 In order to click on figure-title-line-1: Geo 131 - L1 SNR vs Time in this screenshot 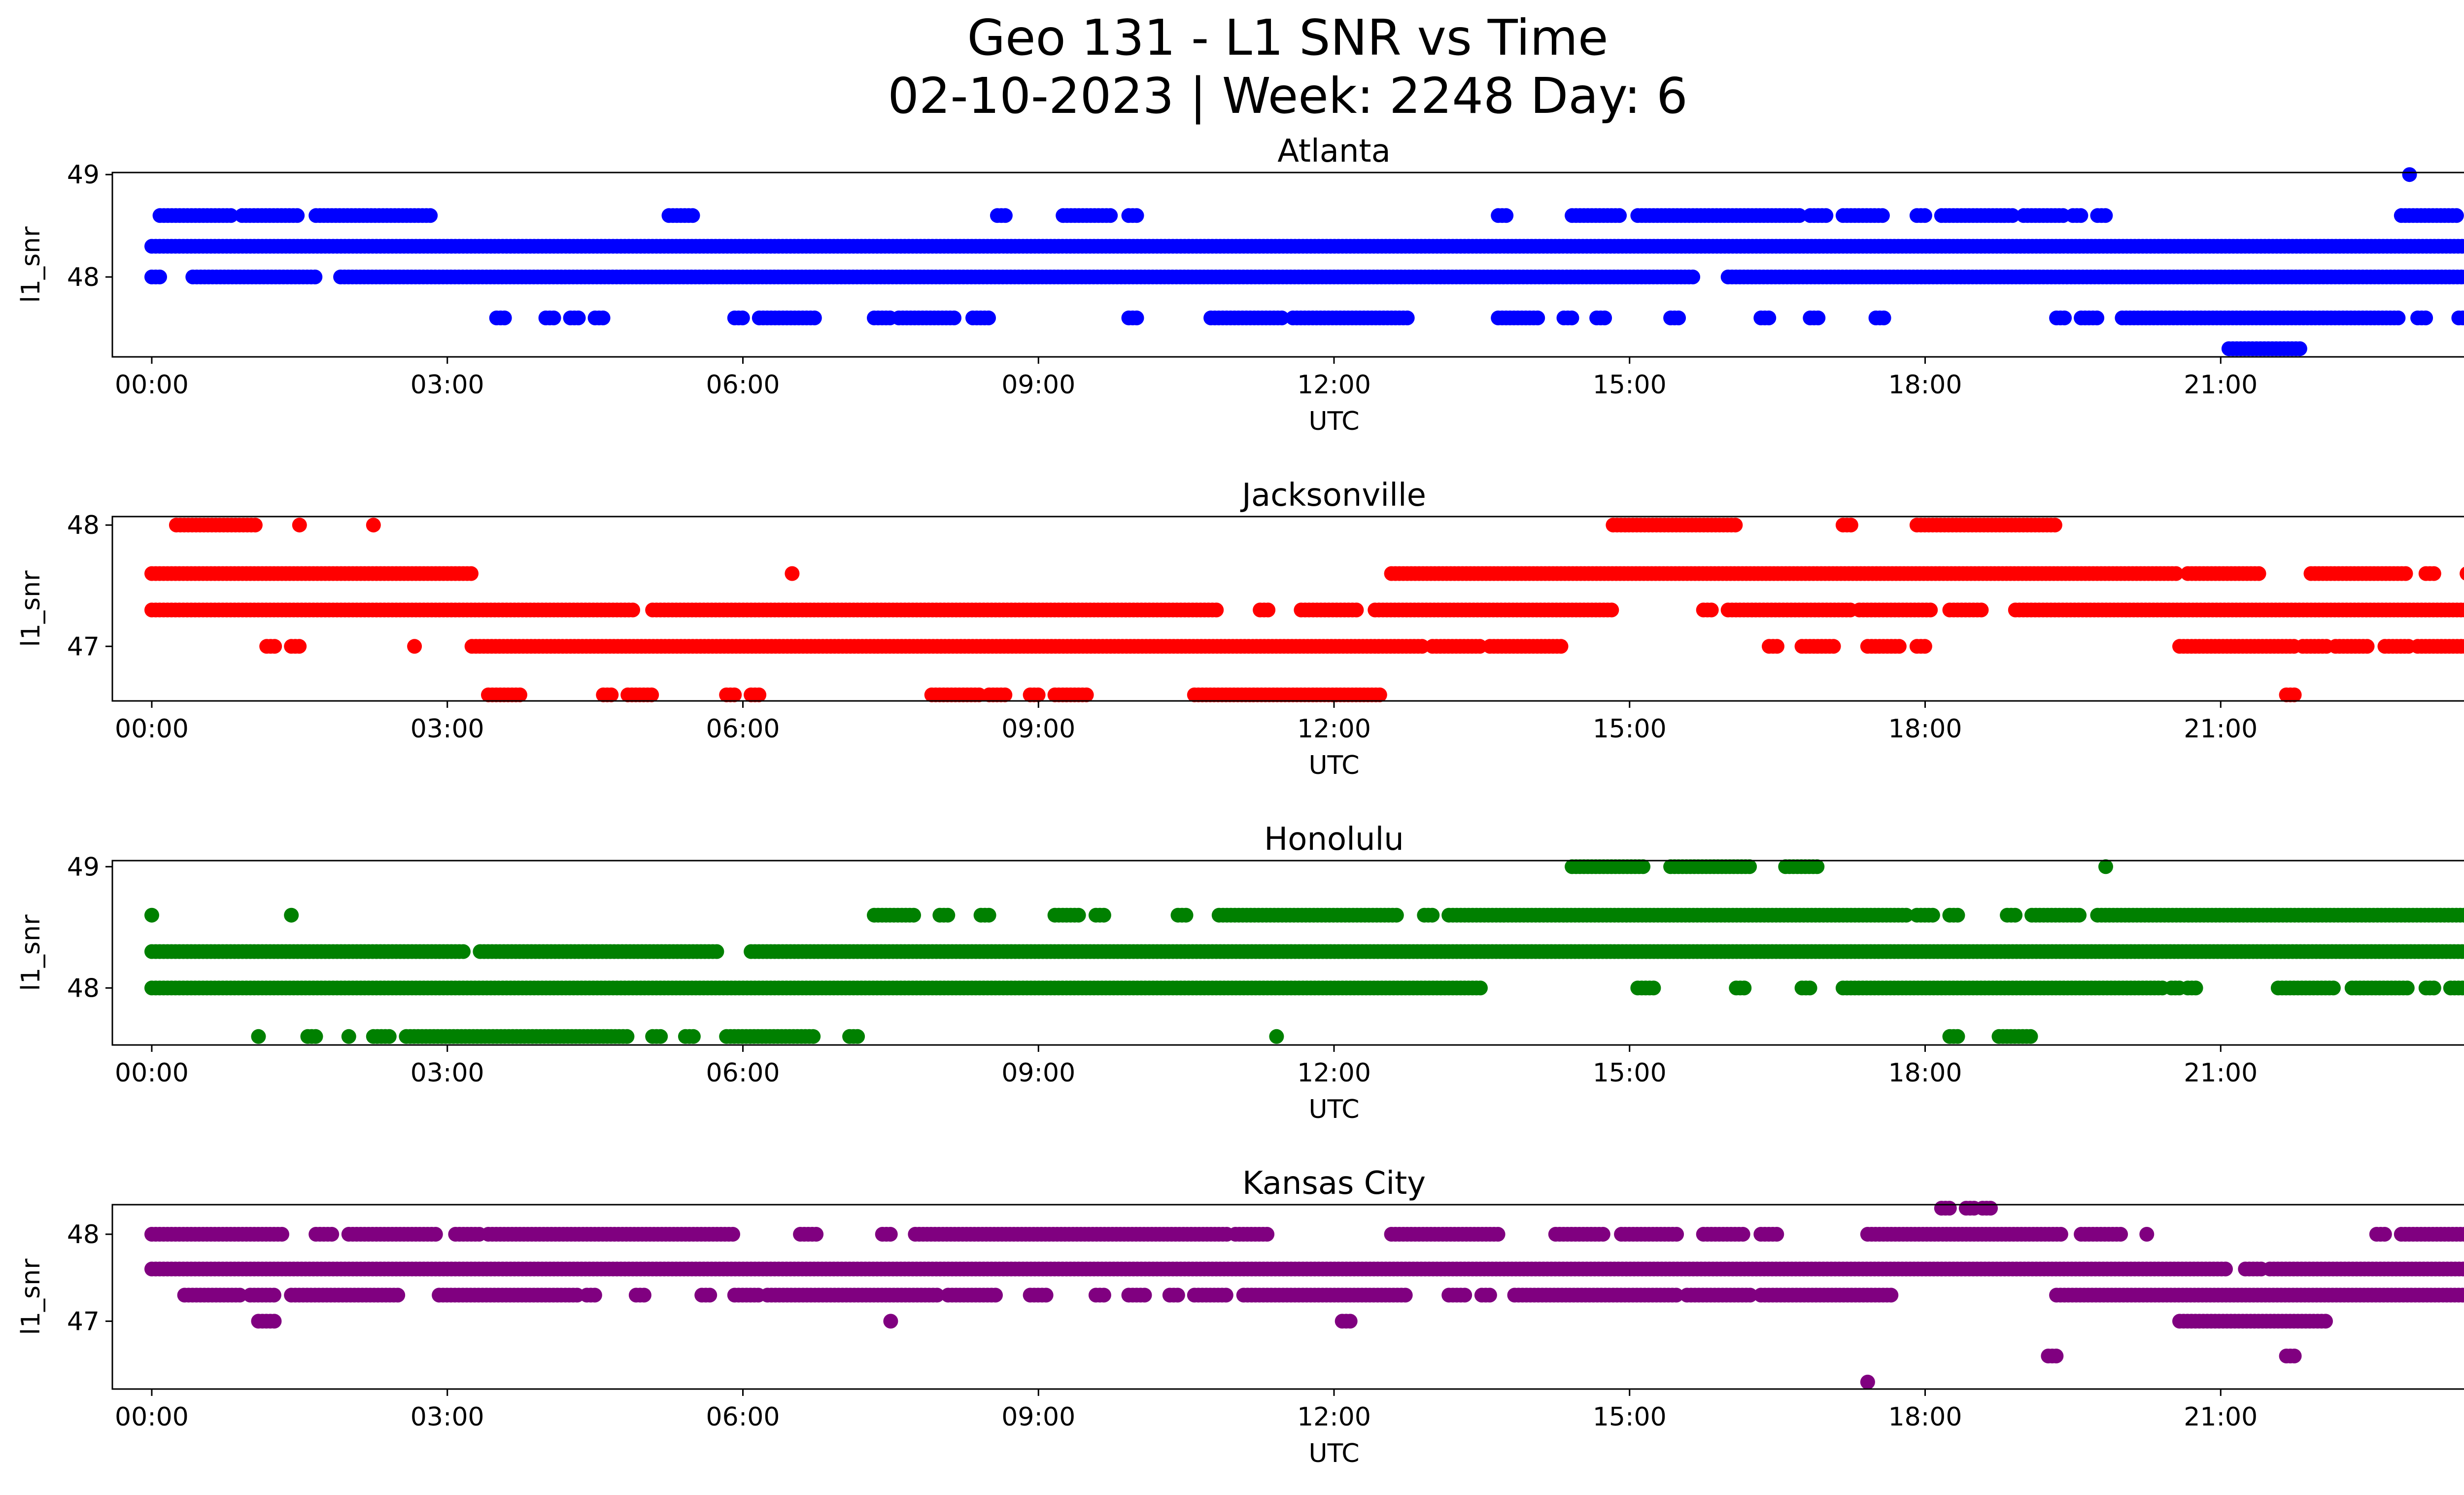, I will do `click(1287, 38)`.